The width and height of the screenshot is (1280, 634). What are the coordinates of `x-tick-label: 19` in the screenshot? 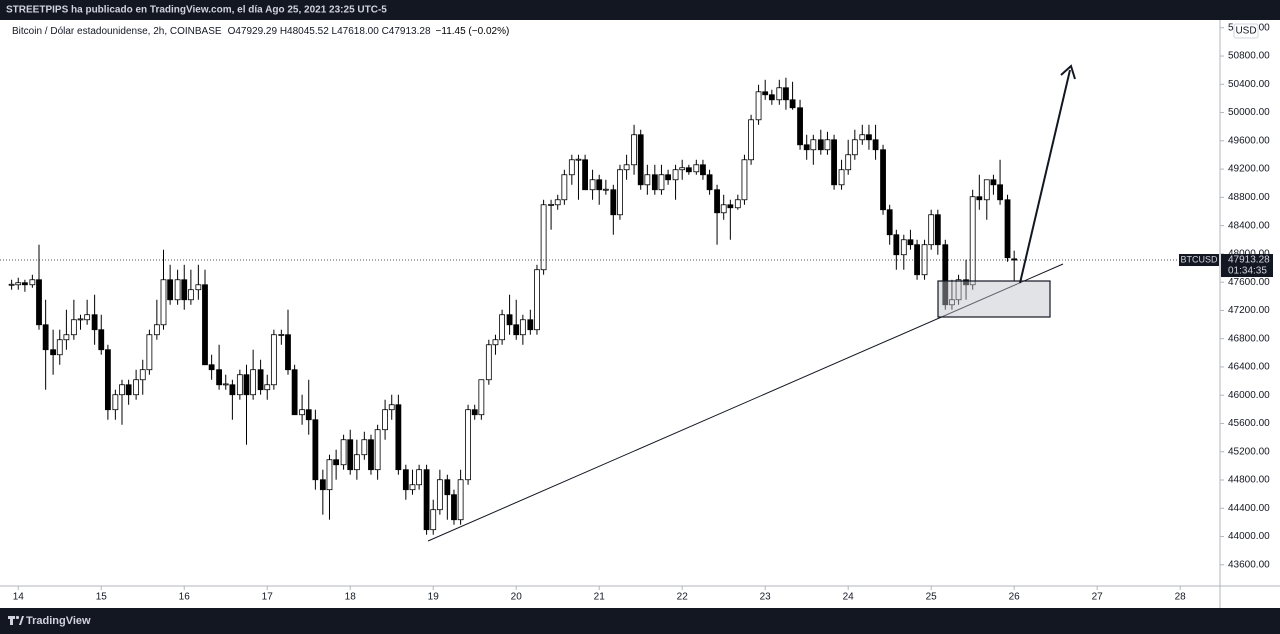 It's located at (434, 597).